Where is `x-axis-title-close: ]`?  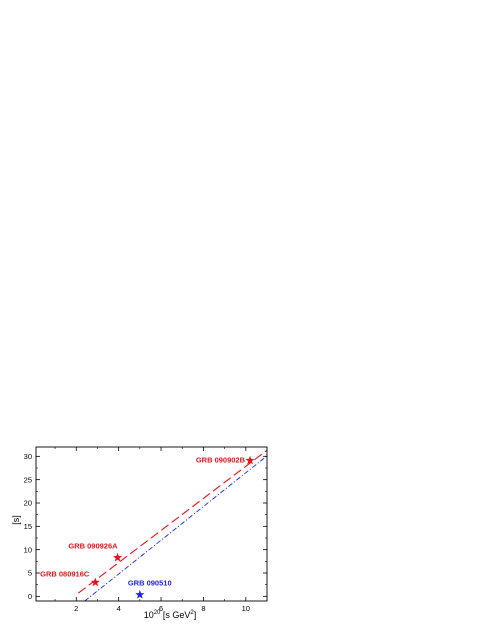
x-axis-title-close: ] is located at coordinates (195, 615).